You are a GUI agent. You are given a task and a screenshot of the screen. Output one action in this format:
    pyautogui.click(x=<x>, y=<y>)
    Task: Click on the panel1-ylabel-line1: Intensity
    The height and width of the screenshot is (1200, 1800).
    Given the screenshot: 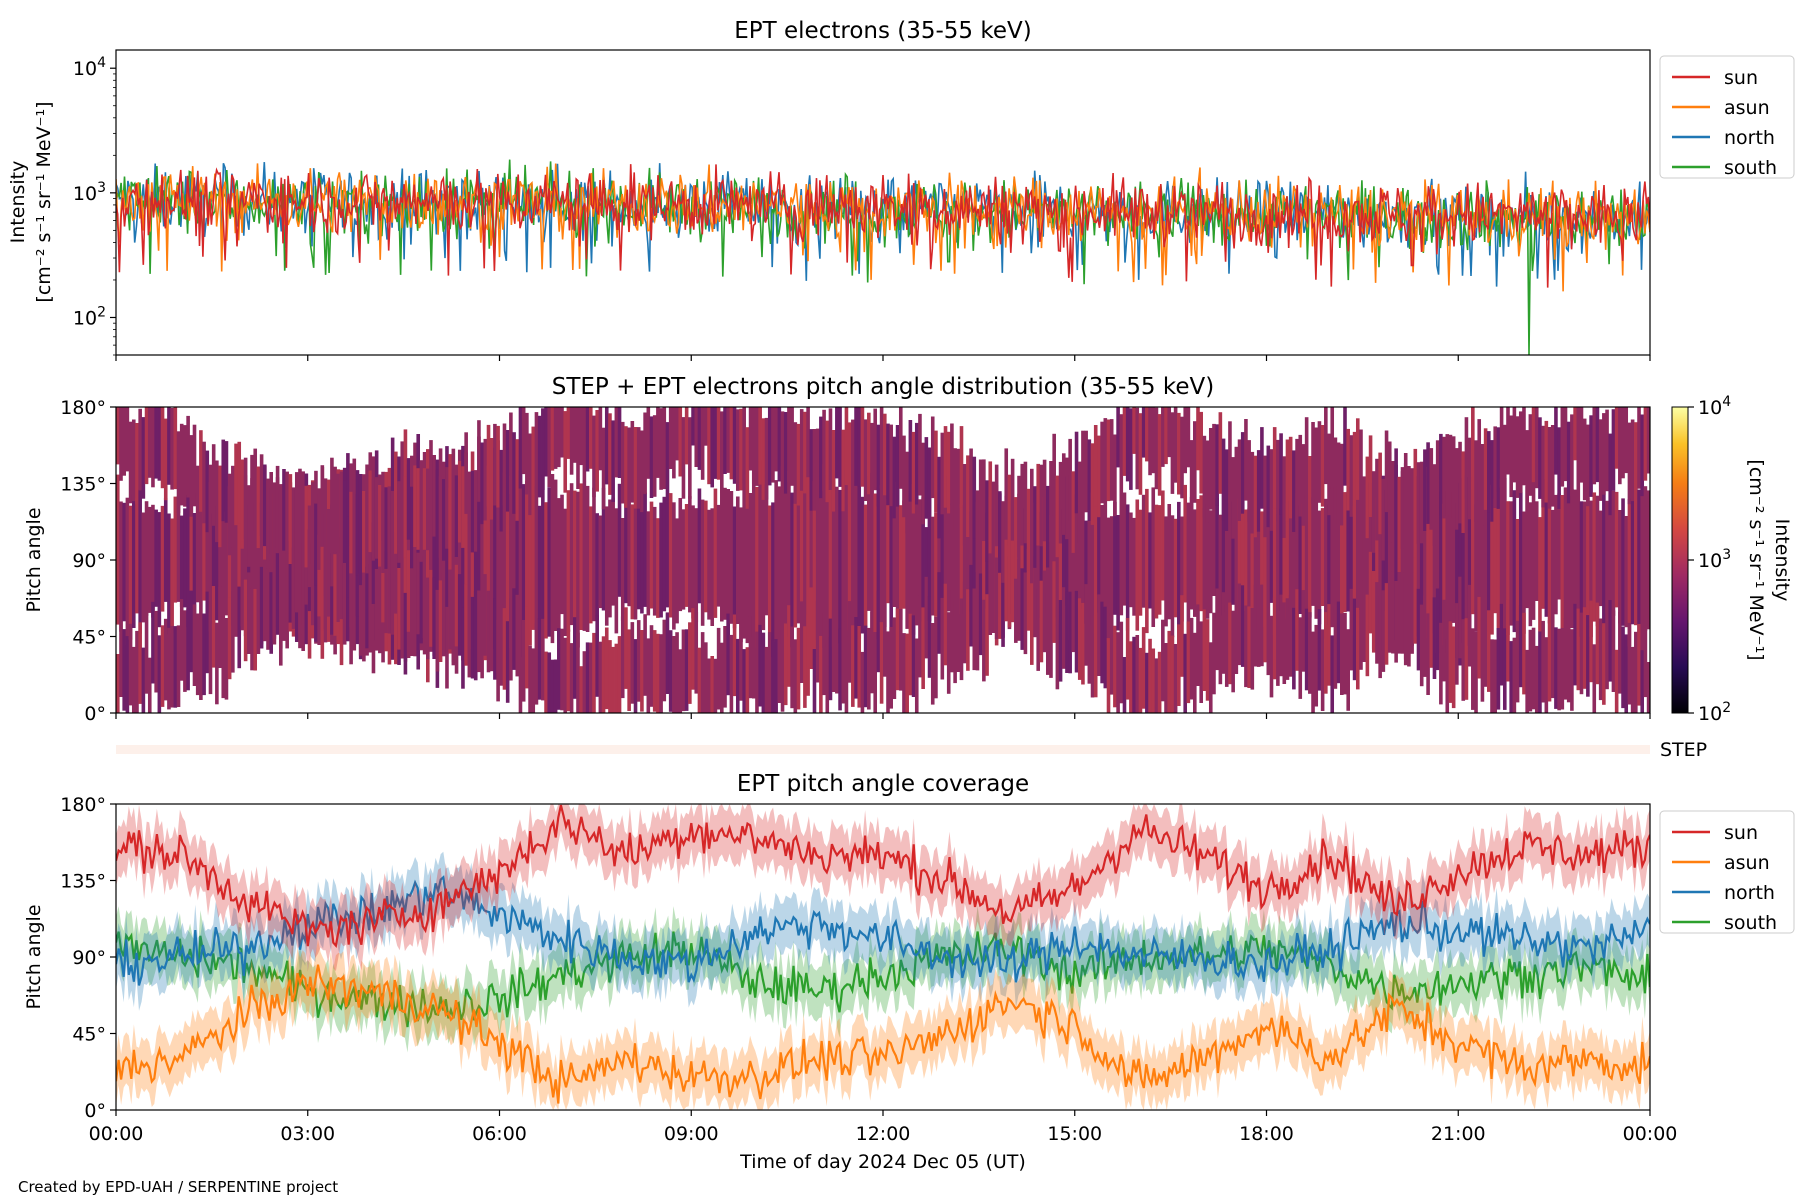 What is the action you would take?
    pyautogui.click(x=18, y=202)
    